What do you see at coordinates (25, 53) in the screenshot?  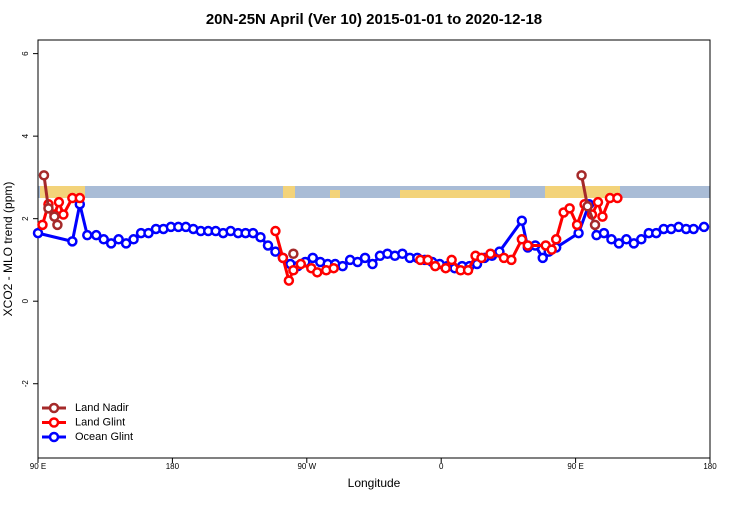 I see `y-tick-label: 6` at bounding box center [25, 53].